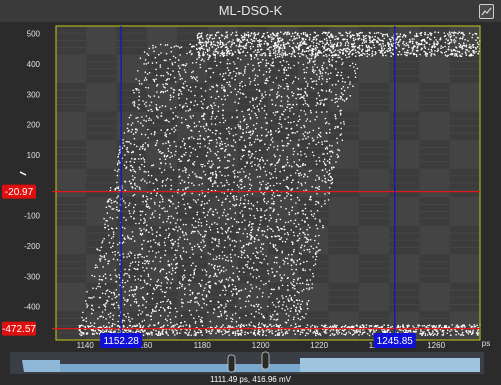 Image resolution: width=501 pixels, height=385 pixels. I want to click on chart-export-icon, so click(486, 11).